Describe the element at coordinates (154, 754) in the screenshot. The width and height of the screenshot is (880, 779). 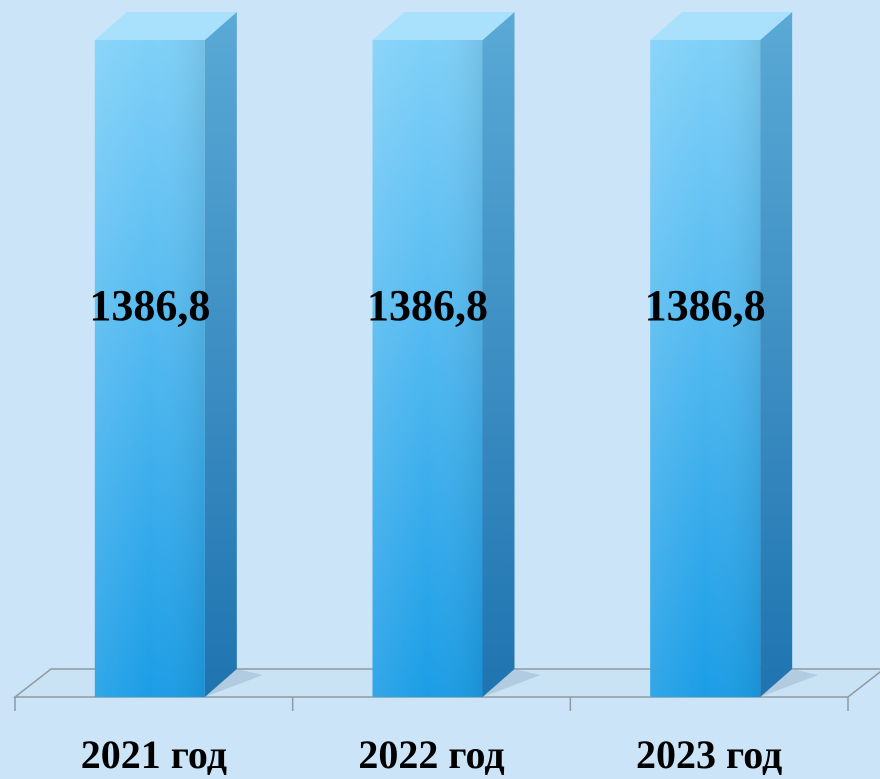
I see `category-label: 2021 год` at that location.